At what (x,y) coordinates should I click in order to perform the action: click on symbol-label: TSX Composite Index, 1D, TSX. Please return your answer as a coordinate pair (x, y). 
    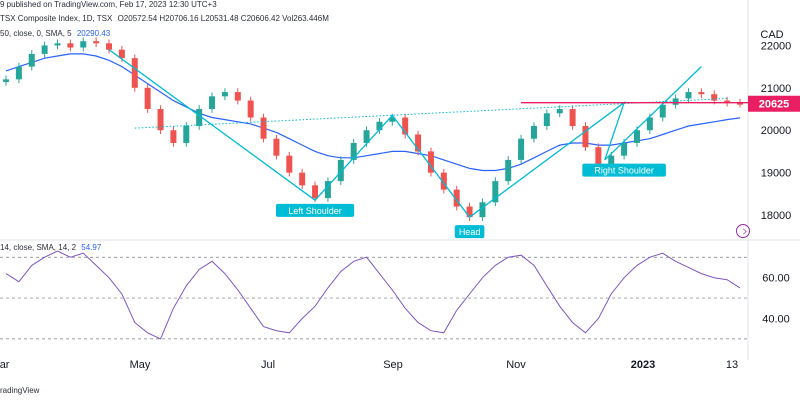
    Looking at the image, I should click on (56, 18).